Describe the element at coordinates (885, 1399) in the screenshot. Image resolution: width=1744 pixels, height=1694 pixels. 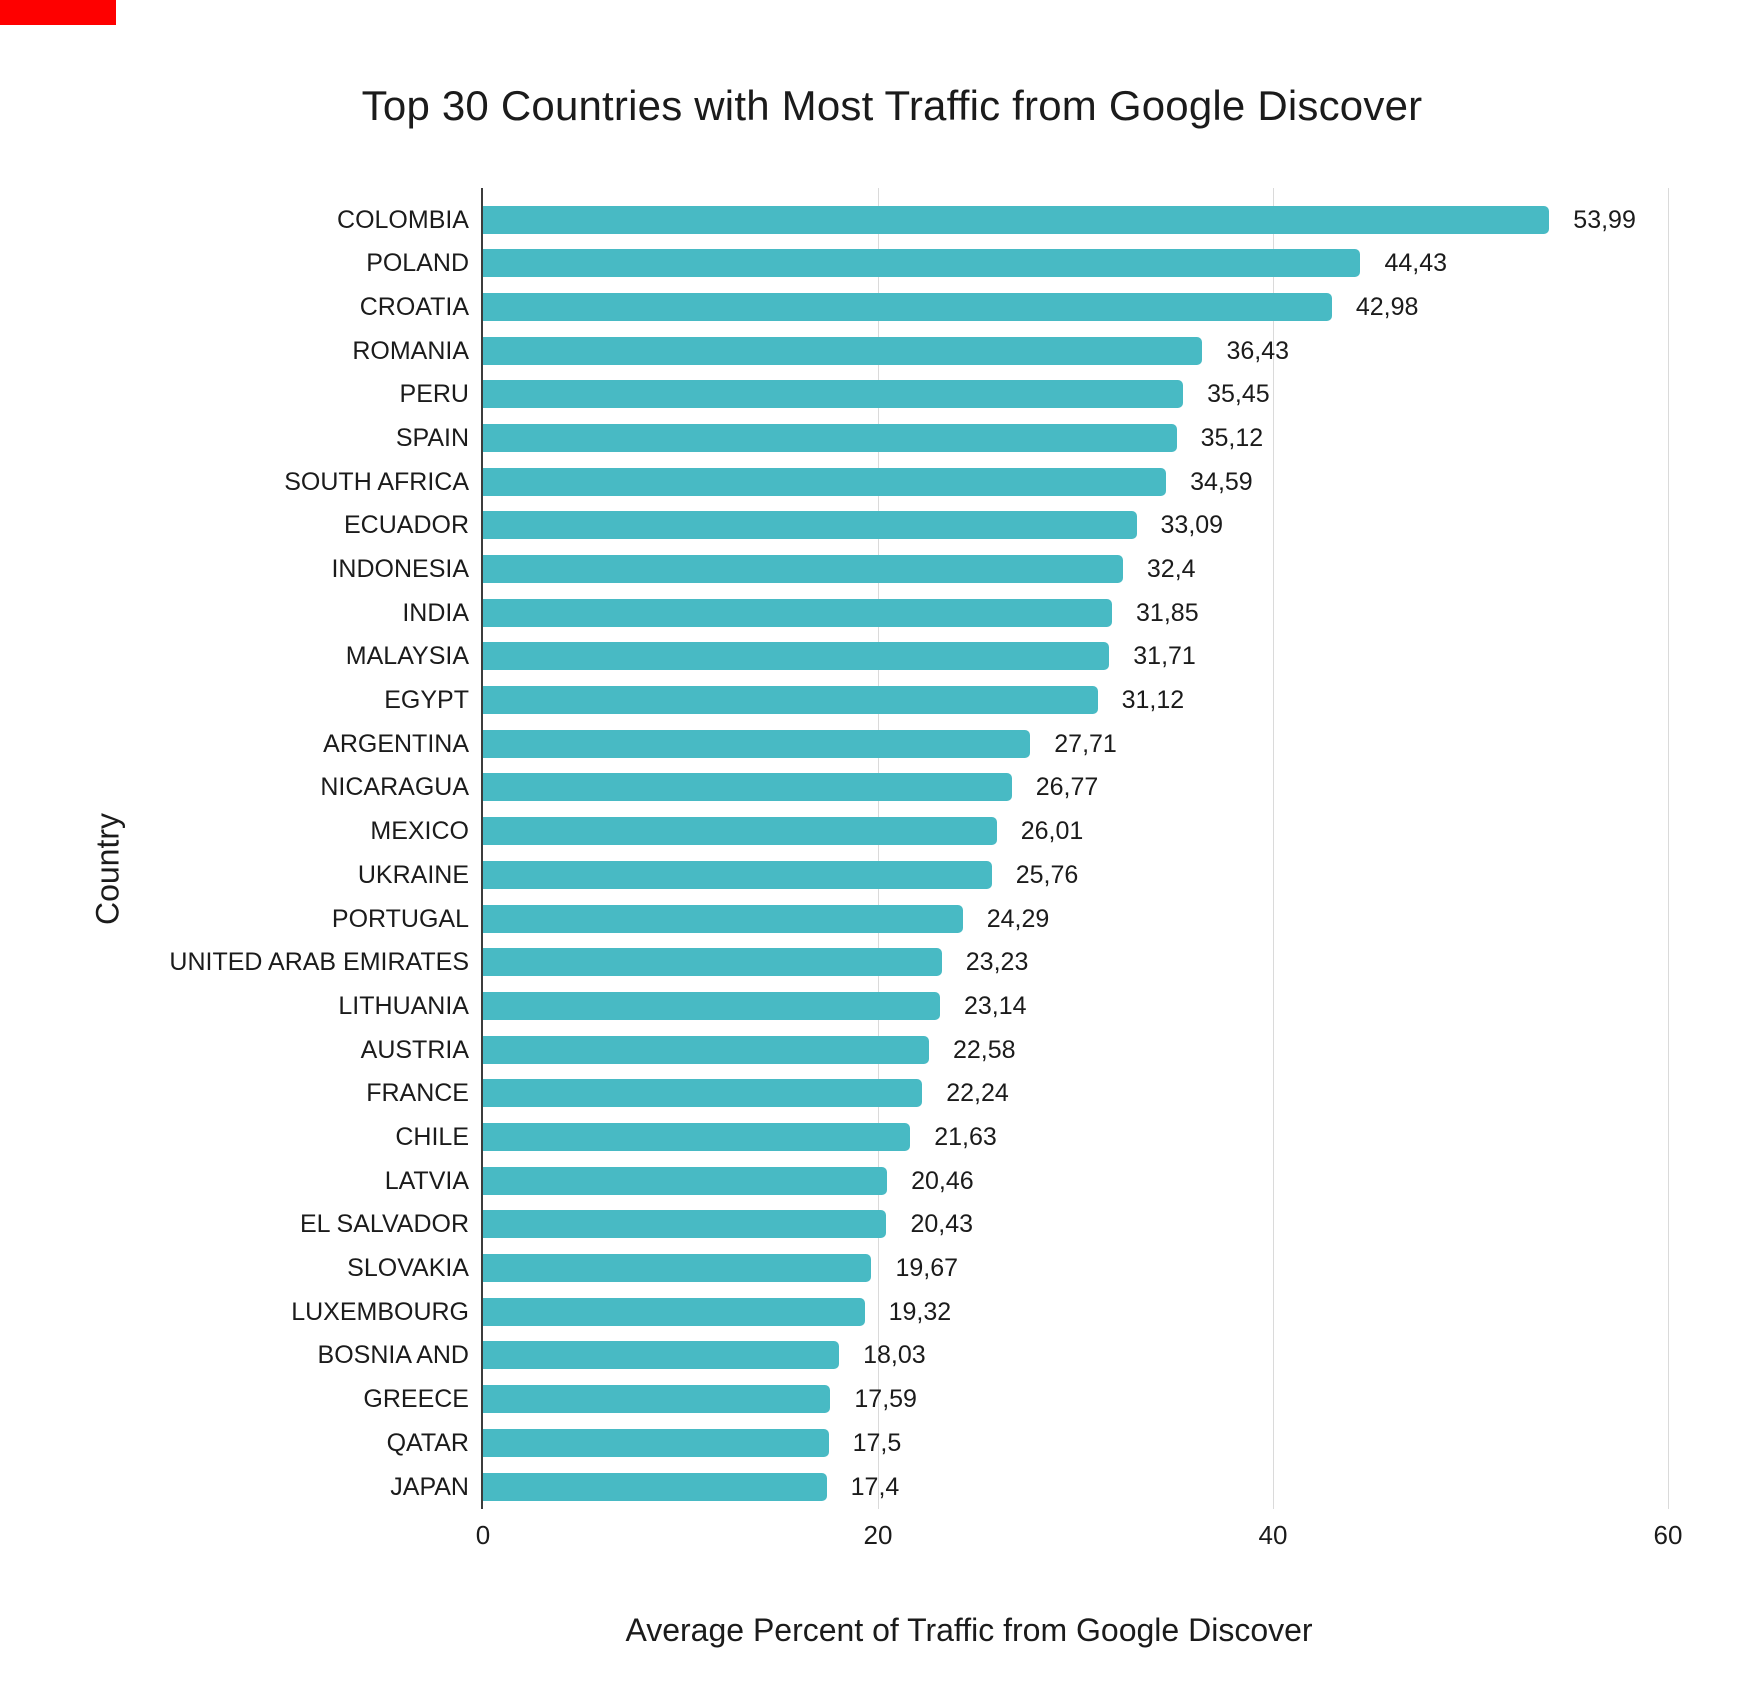
I see `value-label: 17,59` at that location.